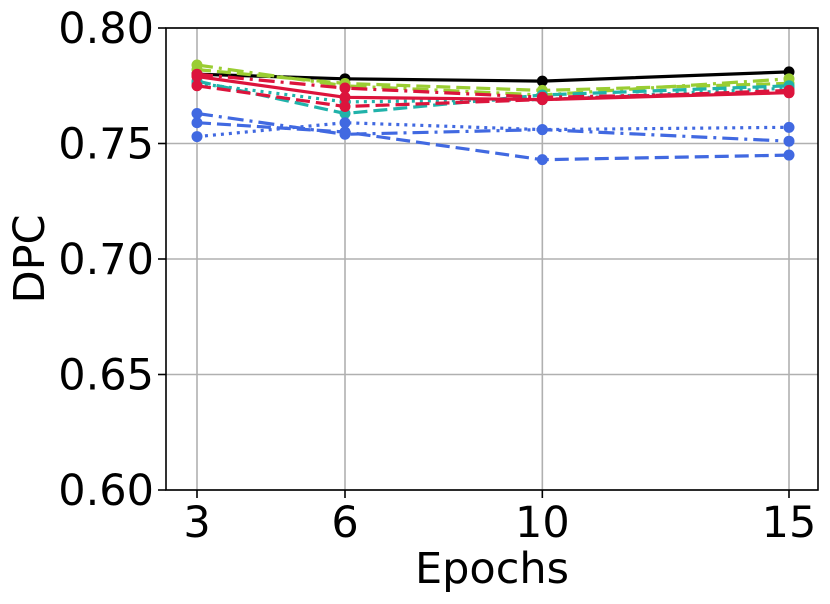 The image size is (830, 604). What do you see at coordinates (106, 491) in the screenshot?
I see `y-tick-label: 0.60` at bounding box center [106, 491].